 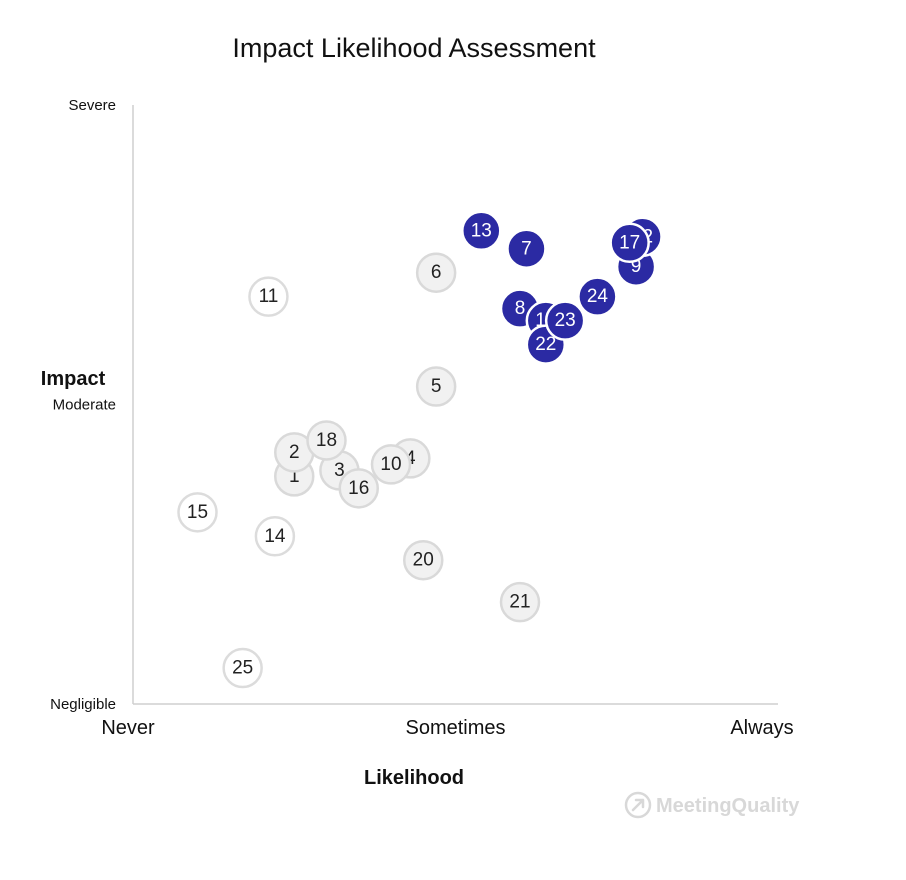 I want to click on data-point-label: 5, so click(x=436, y=386).